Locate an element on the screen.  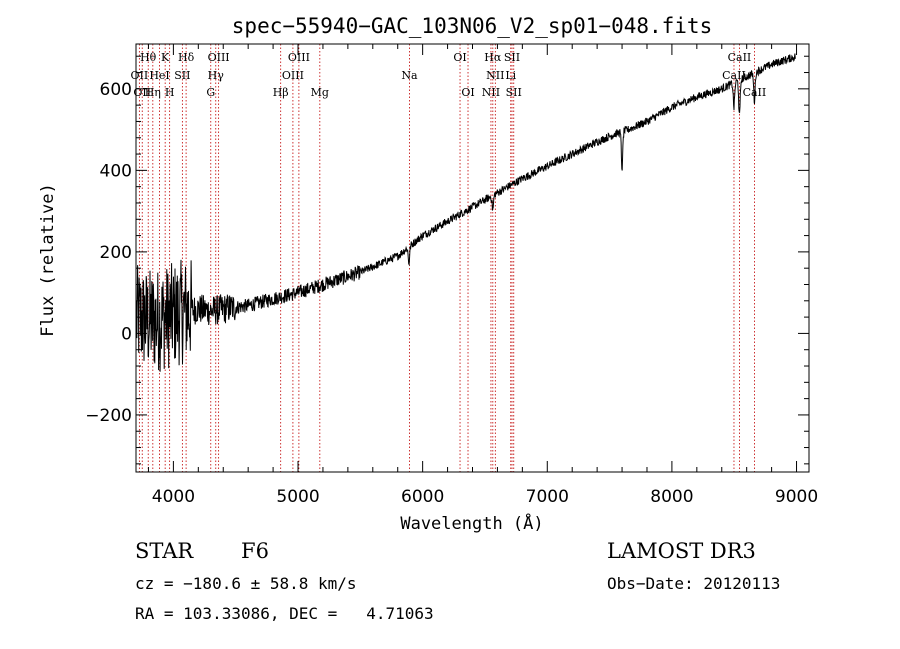
line-marker-label: Na is located at coordinates (409, 75).